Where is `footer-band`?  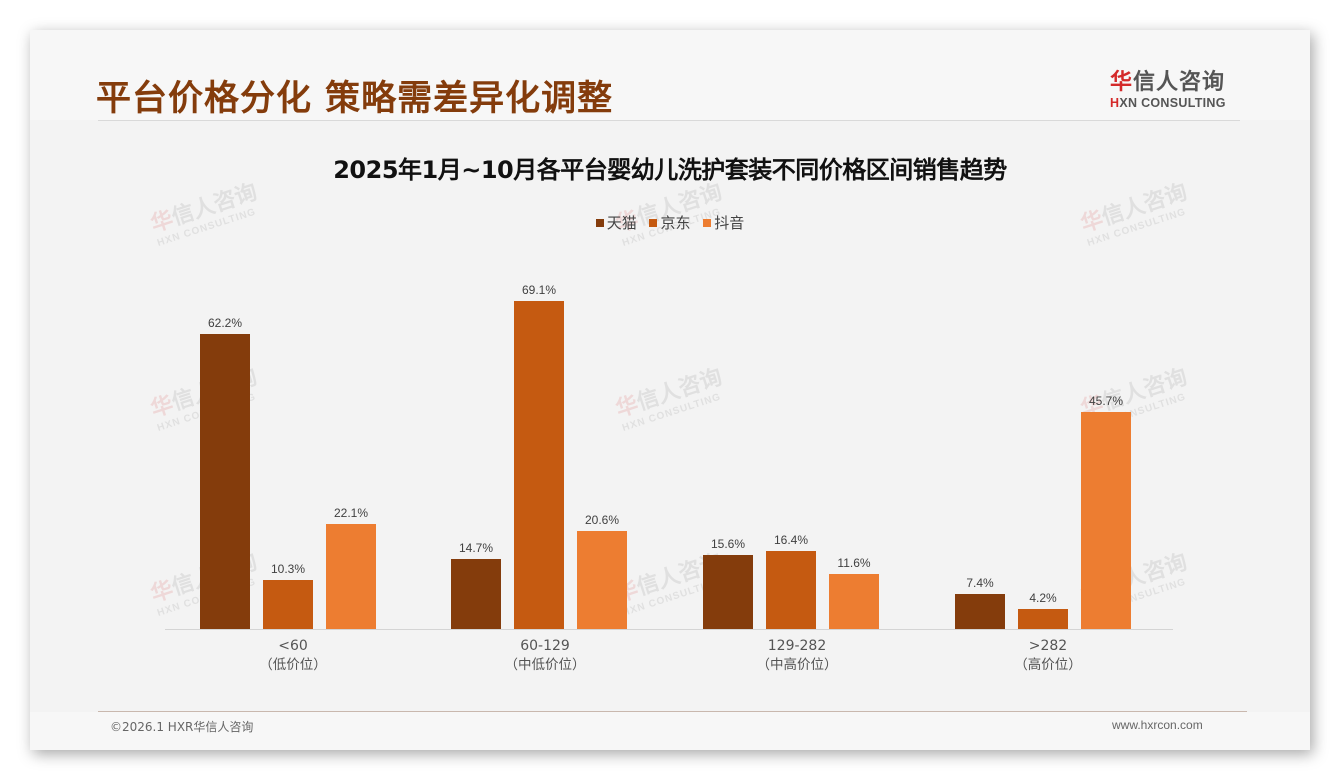
footer-band is located at coordinates (670, 731).